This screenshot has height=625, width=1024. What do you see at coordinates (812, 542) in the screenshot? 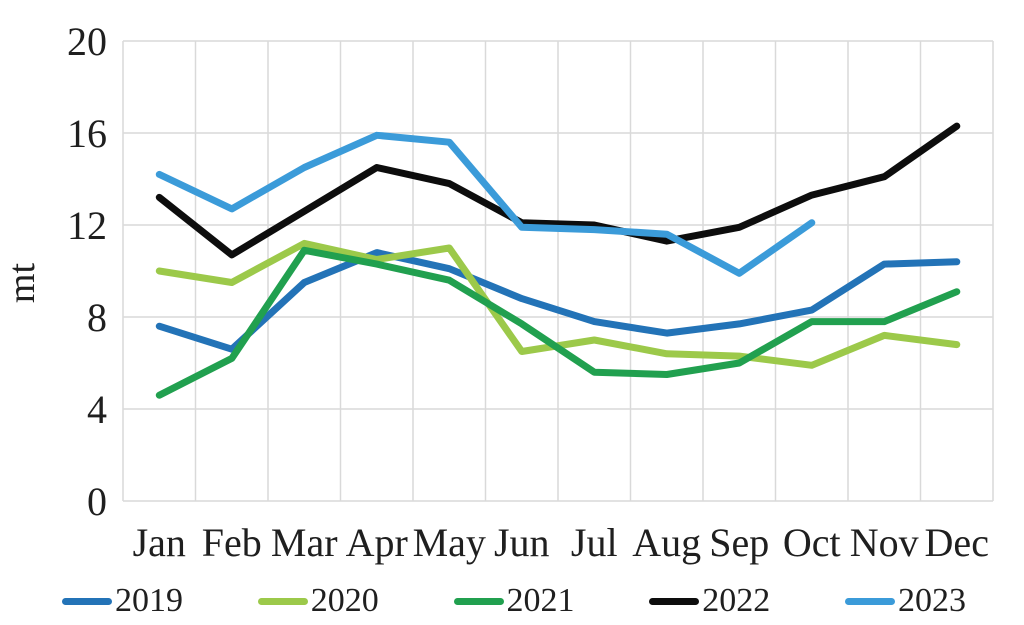
I see `x-axis-tick-label: Oct` at bounding box center [812, 542].